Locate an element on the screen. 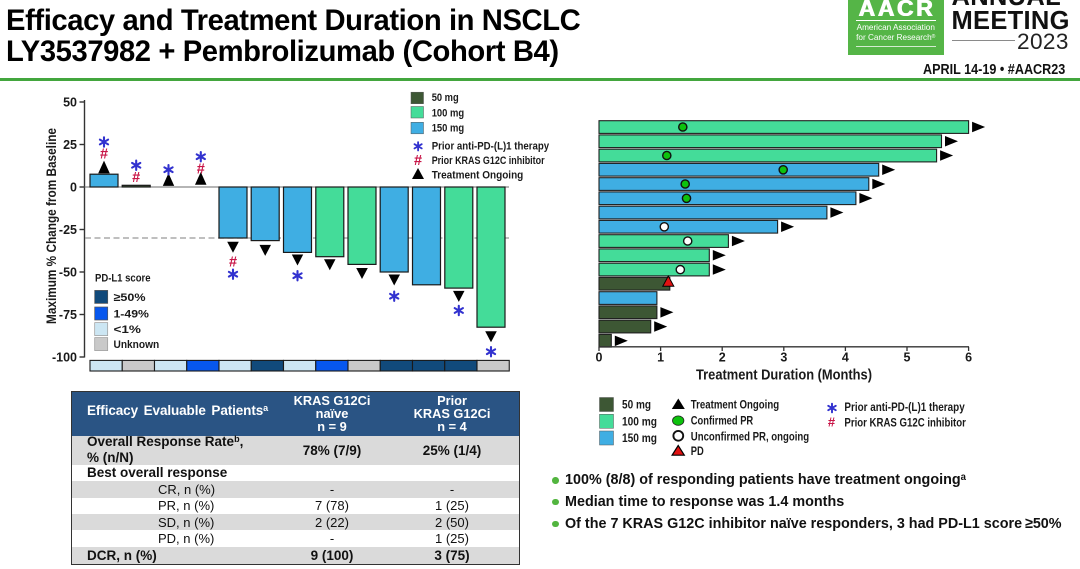 The height and width of the screenshot is (569, 1080). svg-text: 2 is located at coordinates (722, 358).